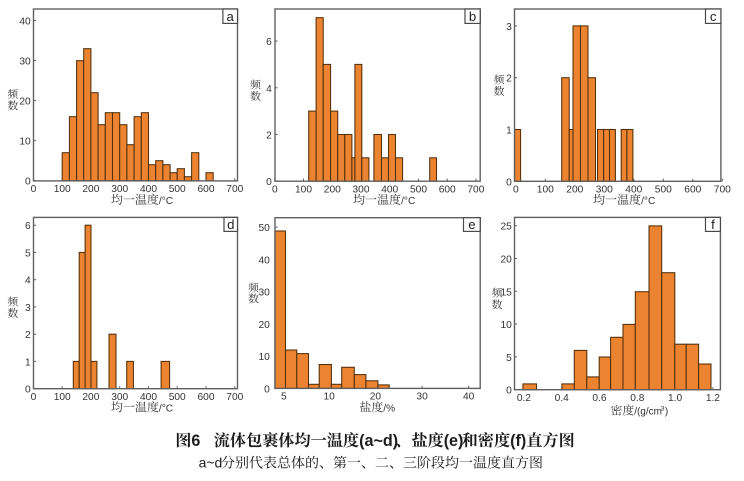 The width and height of the screenshot is (744, 481). What do you see at coordinates (454, 441) in the screenshot?
I see `svg-text: (e)` at bounding box center [454, 441].